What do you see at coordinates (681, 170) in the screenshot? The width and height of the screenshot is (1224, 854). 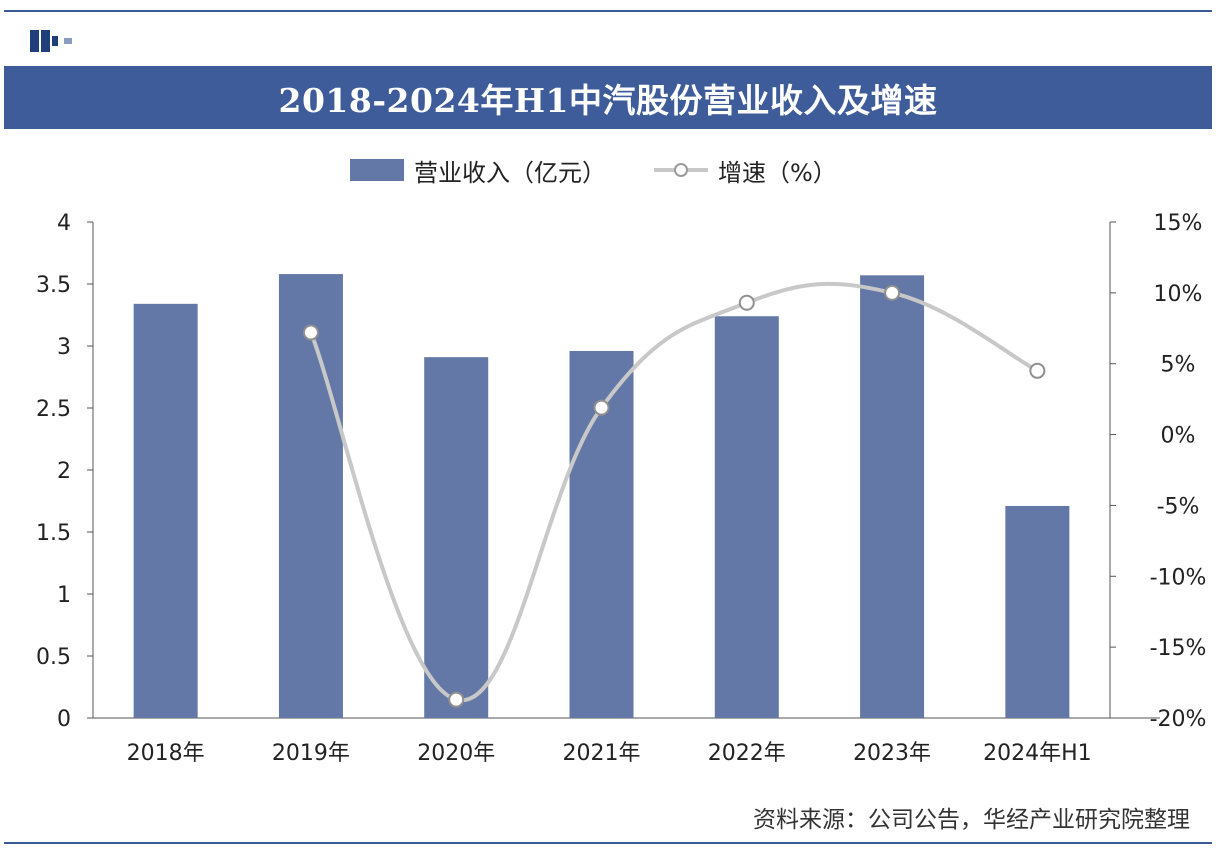 I see `legend-line-swatch` at bounding box center [681, 170].